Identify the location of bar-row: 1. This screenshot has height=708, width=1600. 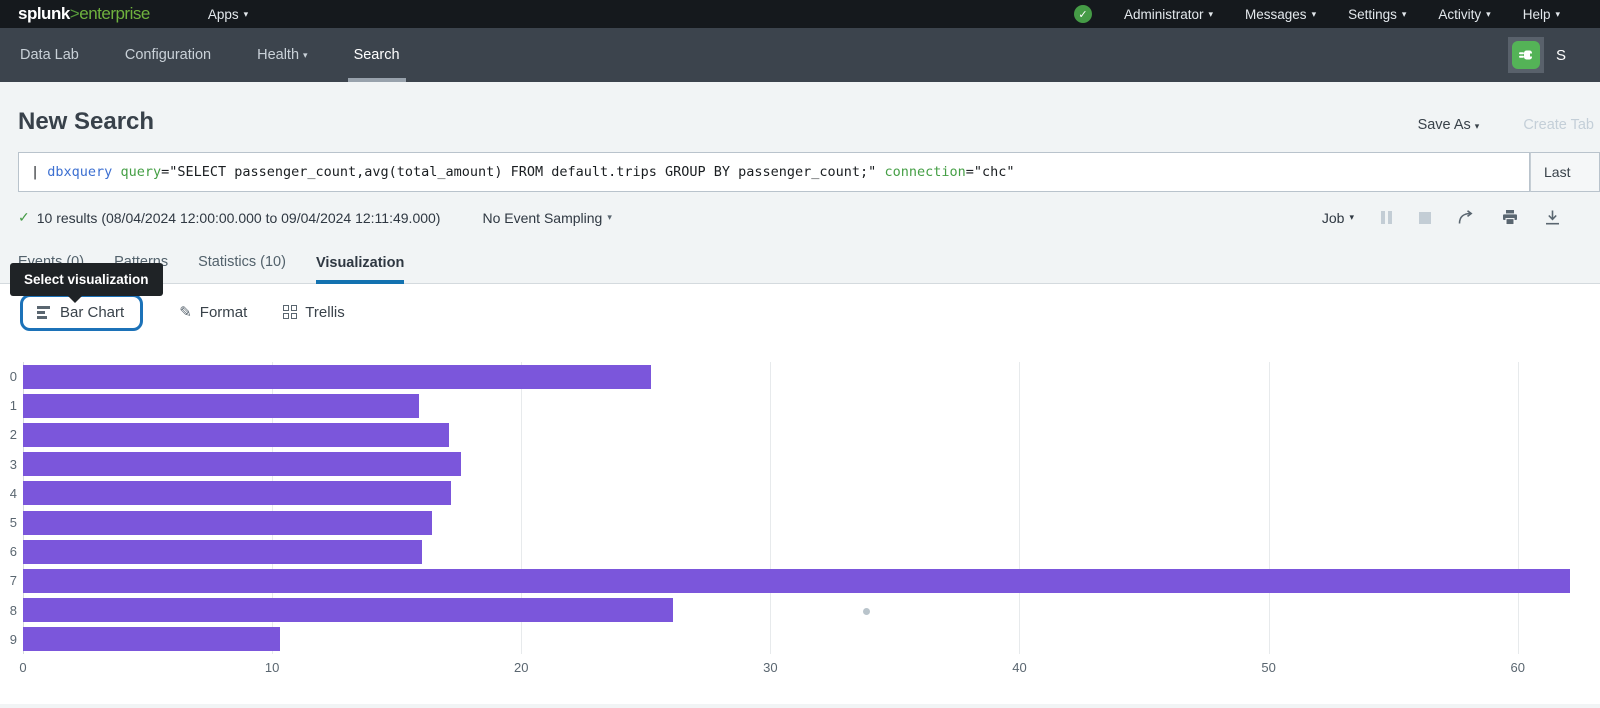
(791, 405).